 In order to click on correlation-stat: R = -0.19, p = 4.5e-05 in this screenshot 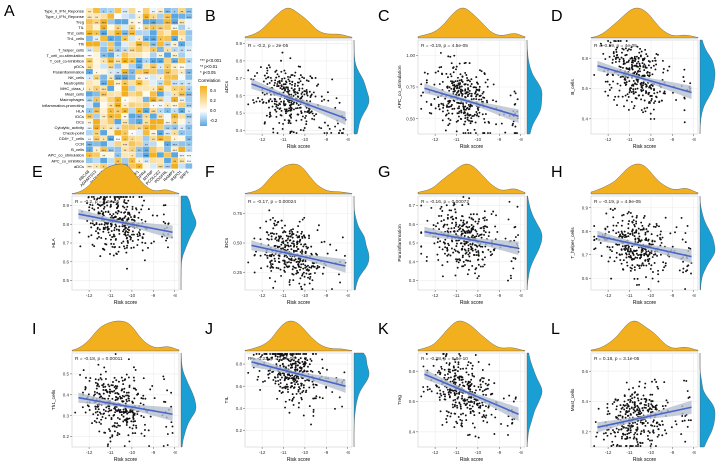, I will do `click(444, 46)`.